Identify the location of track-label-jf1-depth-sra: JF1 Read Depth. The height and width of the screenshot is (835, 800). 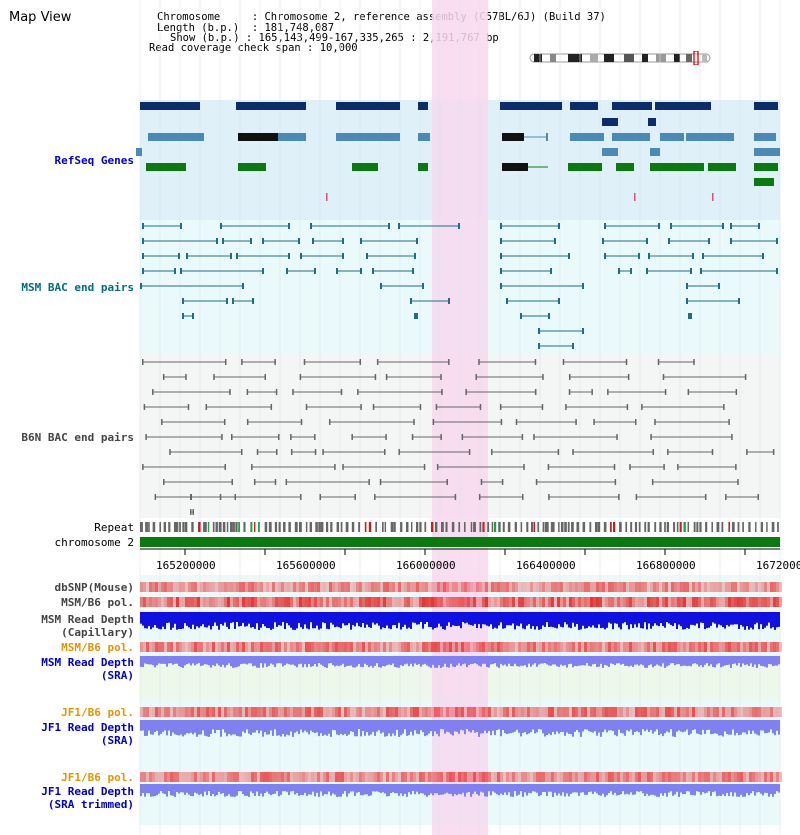
(87, 727).